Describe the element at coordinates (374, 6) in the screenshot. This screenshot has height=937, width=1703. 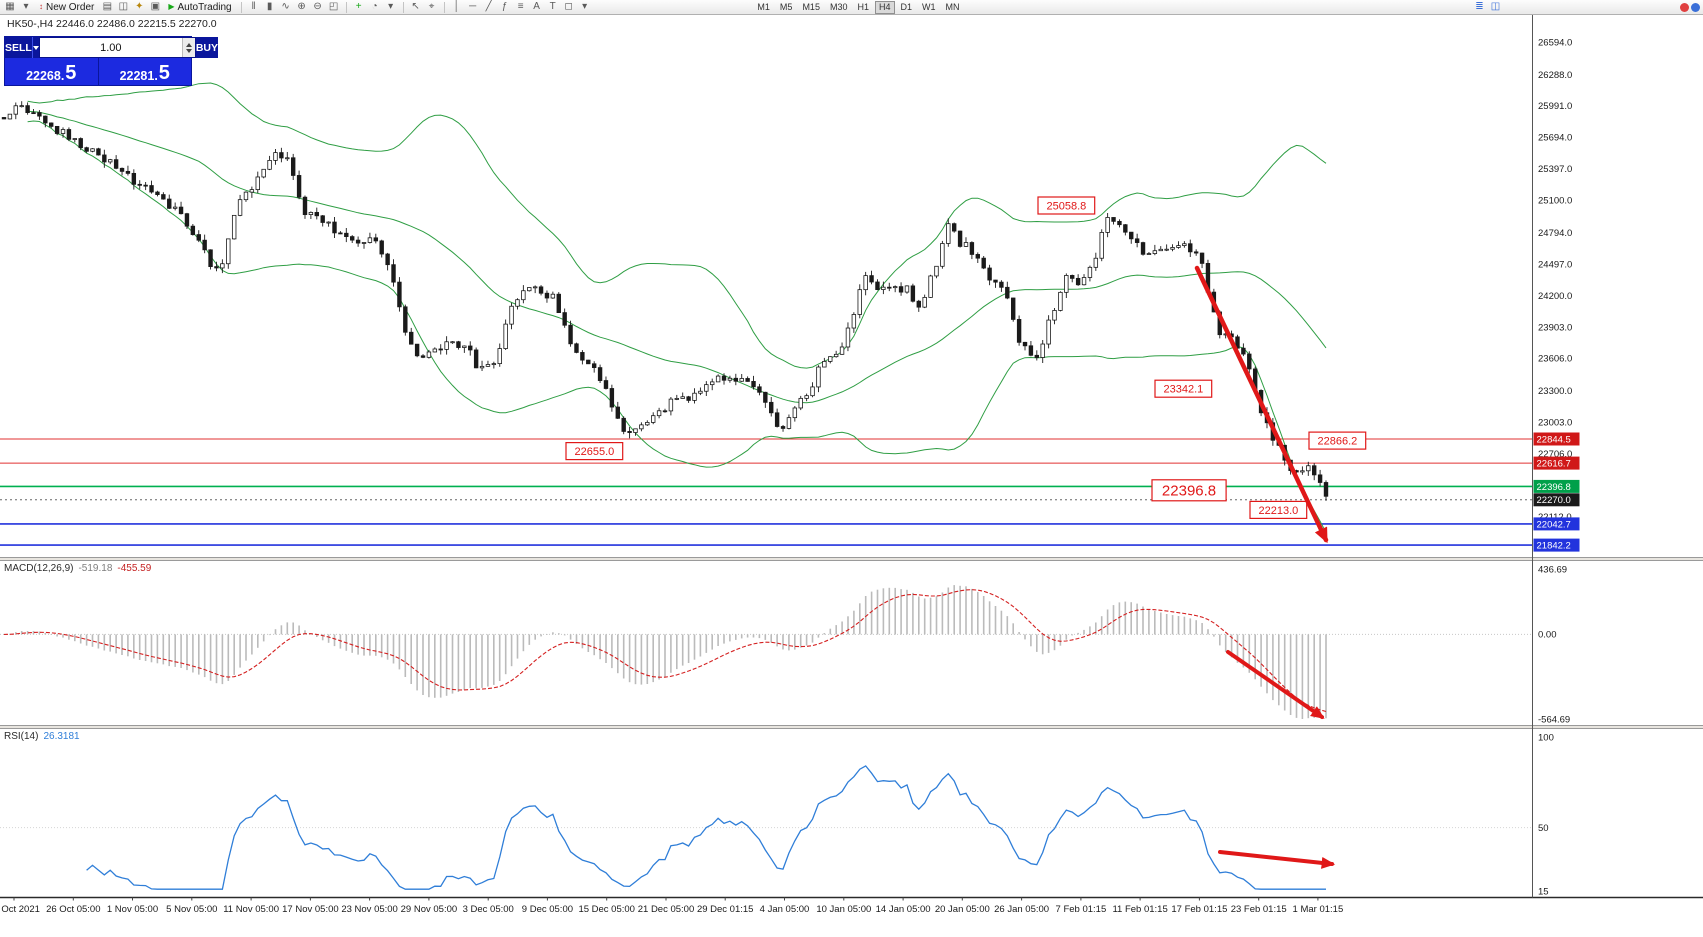
I see `period-icon: ◔` at that location.